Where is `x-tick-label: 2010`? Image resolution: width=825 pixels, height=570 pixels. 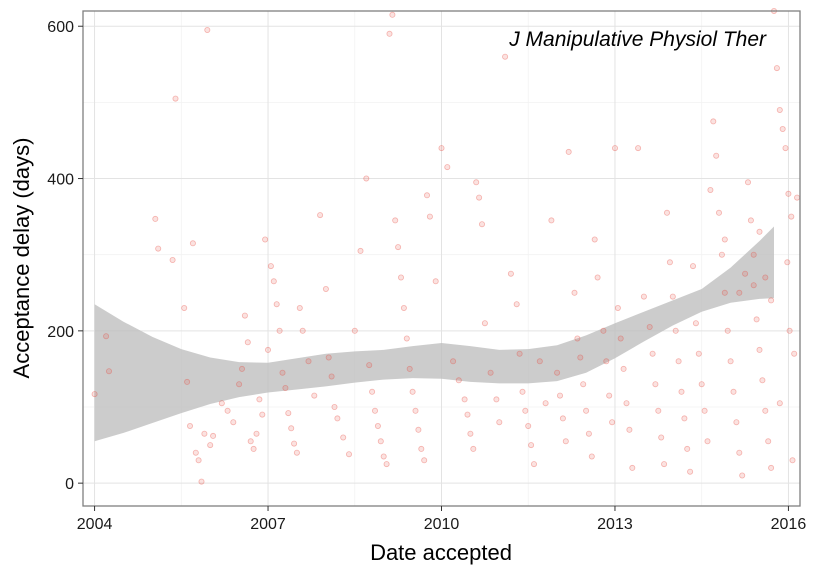 x-tick-label: 2010 is located at coordinates (442, 524).